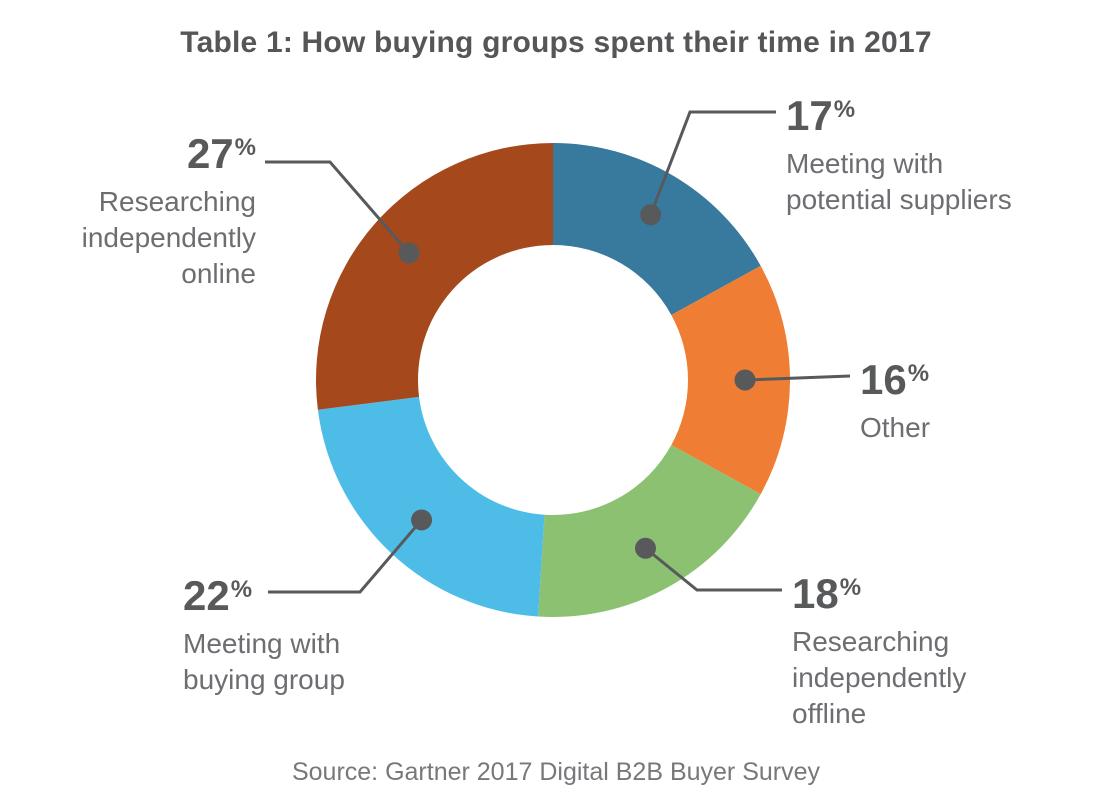 This screenshot has width=1112, height=800. What do you see at coordinates (169, 151) in the screenshot?
I see `percent-value: 27%` at bounding box center [169, 151].